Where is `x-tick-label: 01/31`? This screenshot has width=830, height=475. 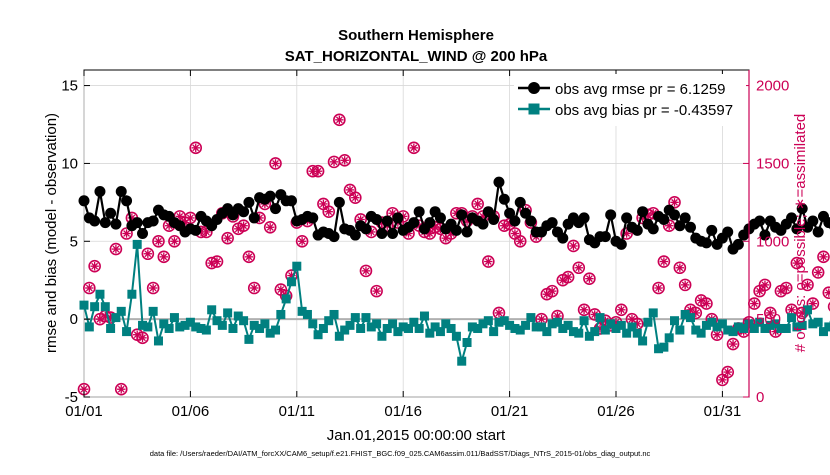
x-tick-label: 01/31 is located at coordinates (723, 411).